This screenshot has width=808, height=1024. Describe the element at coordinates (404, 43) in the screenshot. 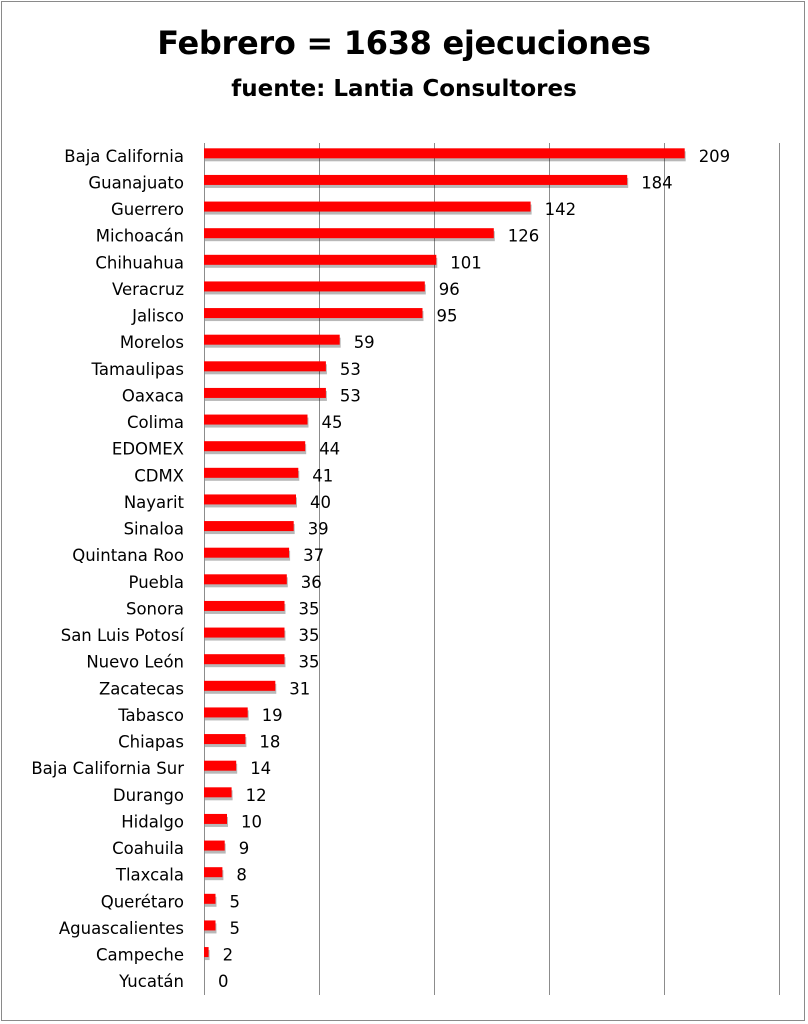

I see `chart-title: Febrero = 1638 ejecuciones` at that location.